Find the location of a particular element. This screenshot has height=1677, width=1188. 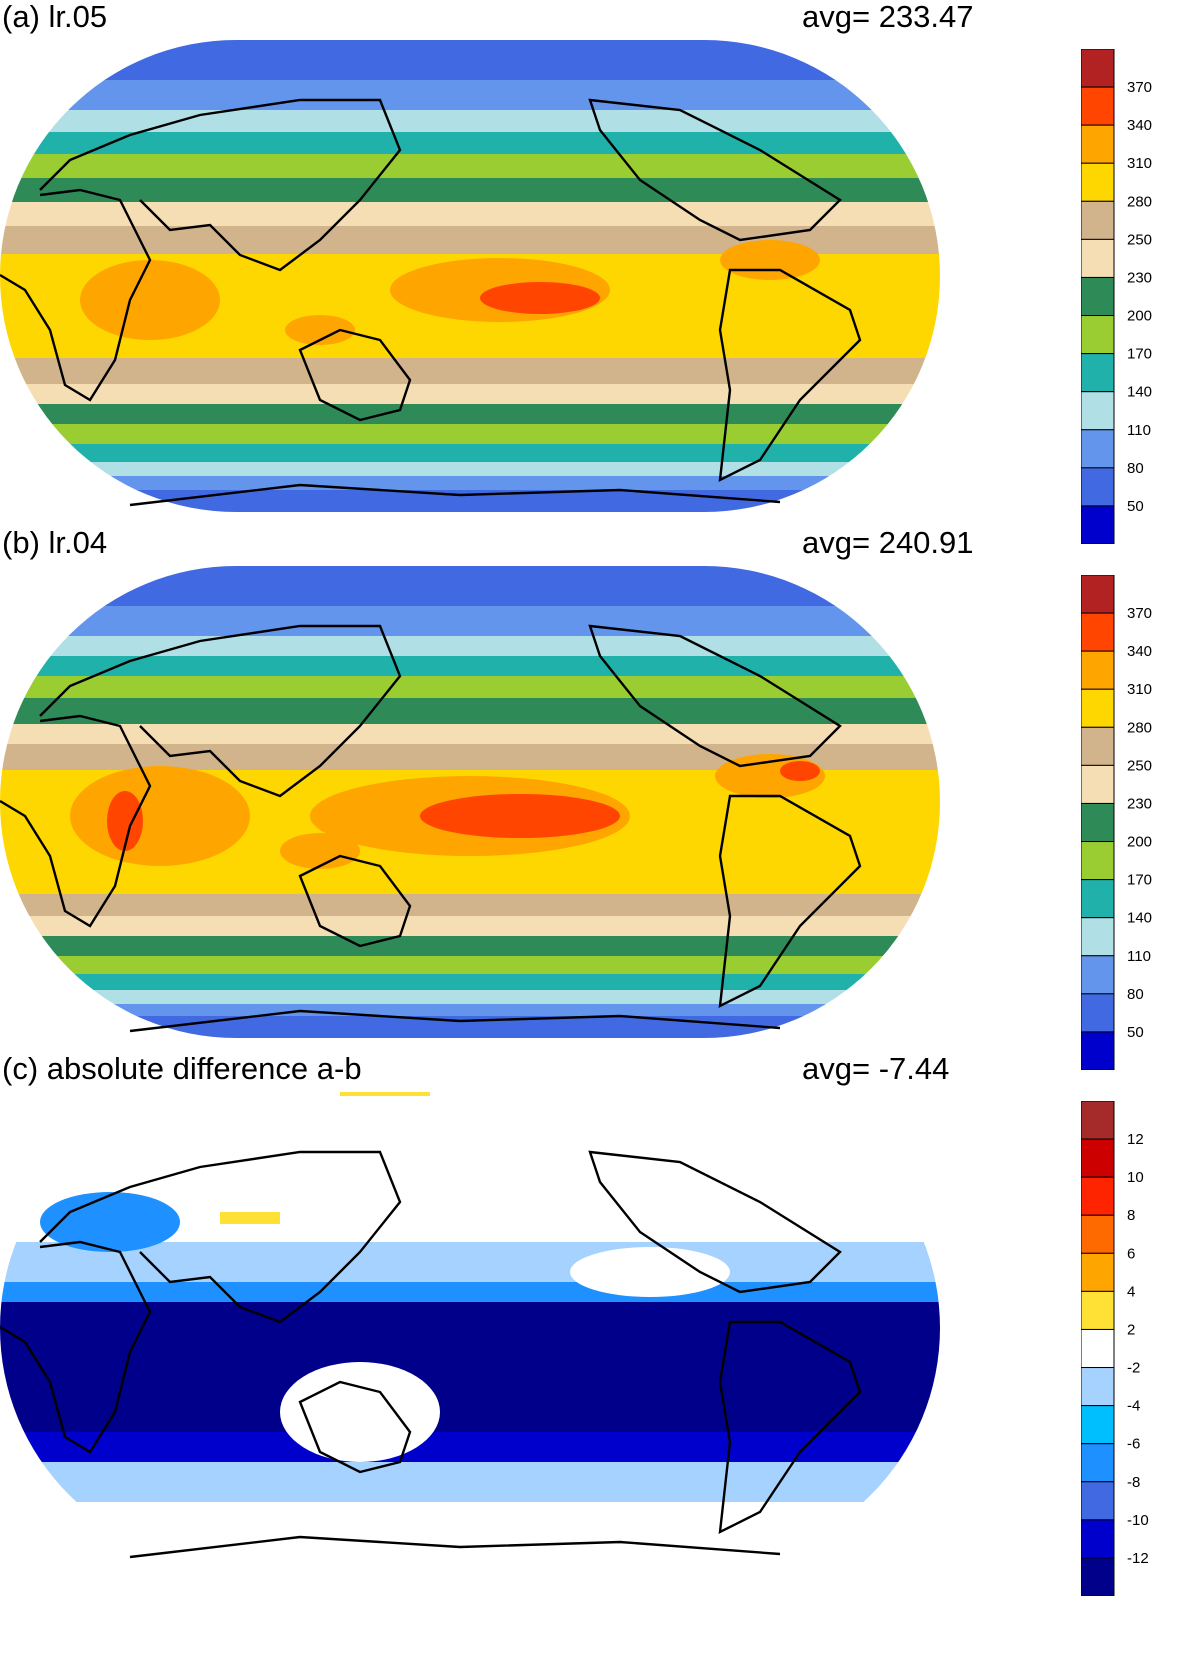

colorbar-tick-label: -6 is located at coordinates (1133, 1444).